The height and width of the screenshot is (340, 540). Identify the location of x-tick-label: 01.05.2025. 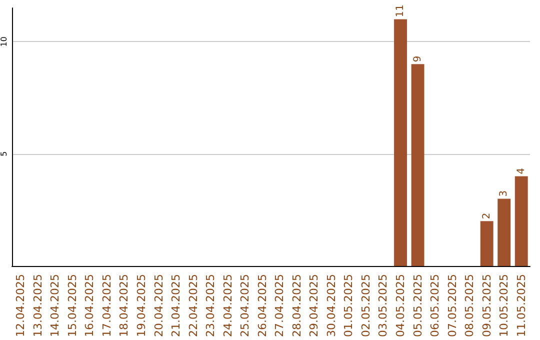
(349, 306).